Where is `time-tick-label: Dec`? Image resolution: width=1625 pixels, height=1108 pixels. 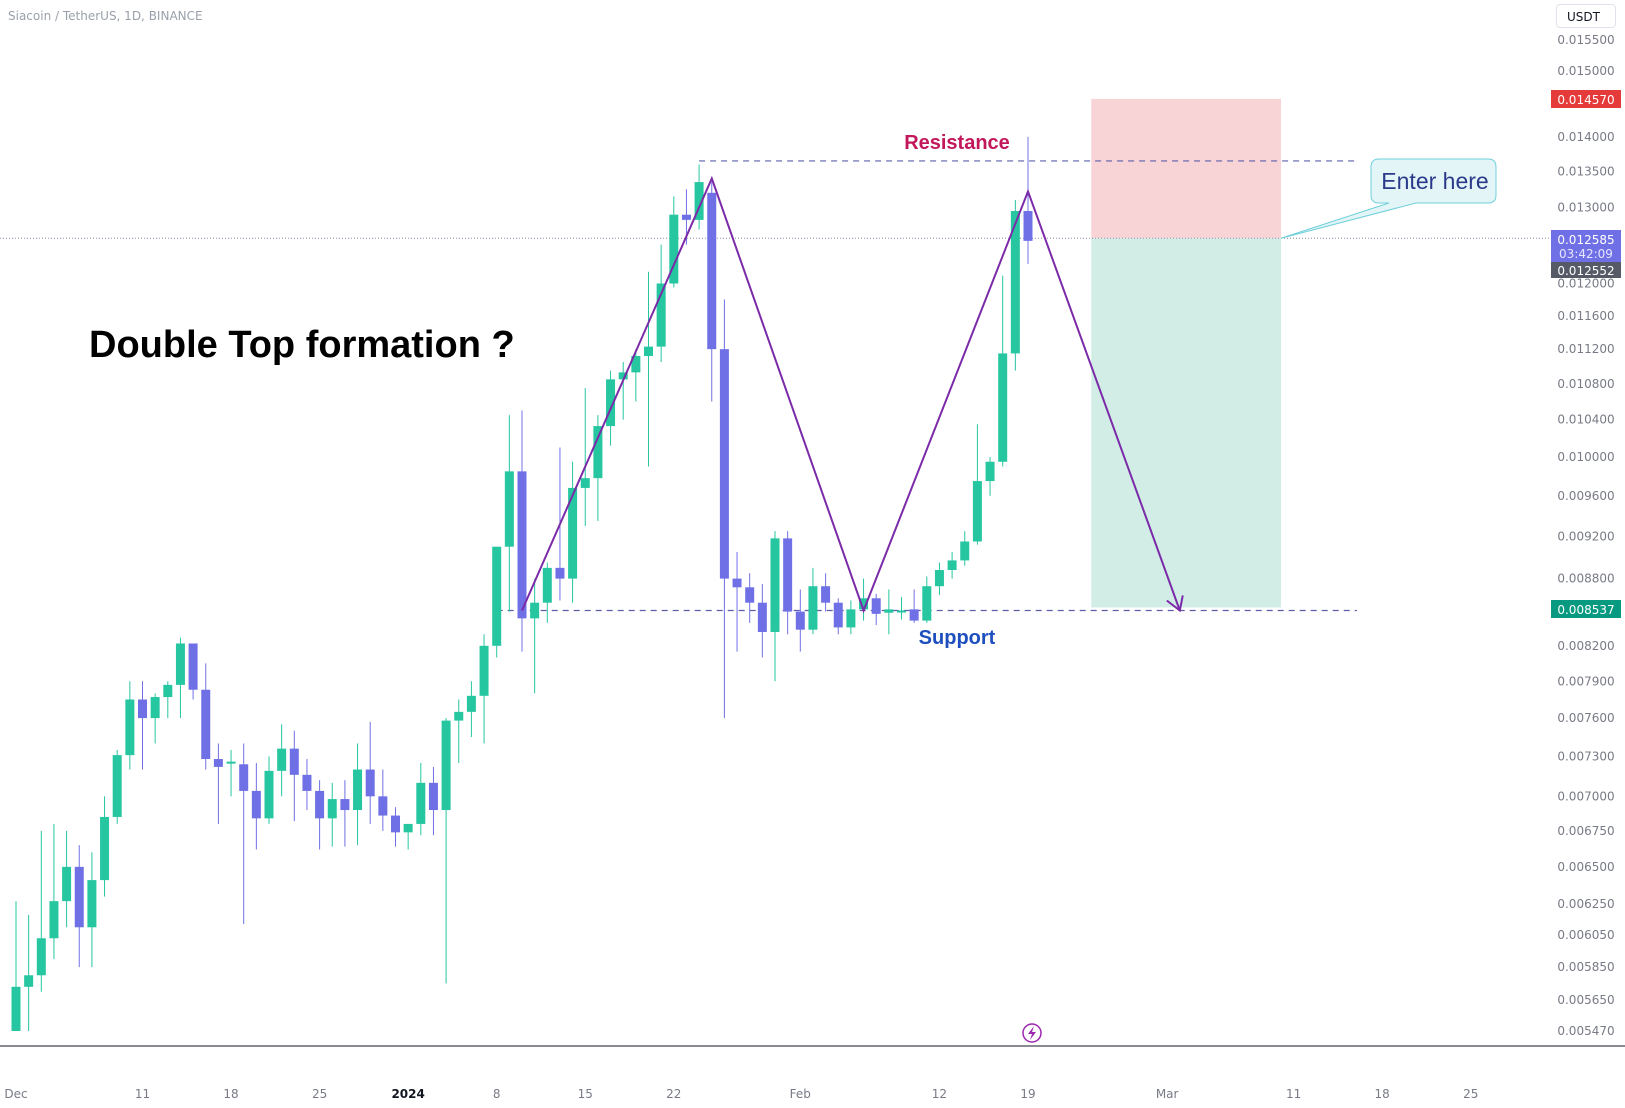 time-tick-label: Dec is located at coordinates (15, 1094).